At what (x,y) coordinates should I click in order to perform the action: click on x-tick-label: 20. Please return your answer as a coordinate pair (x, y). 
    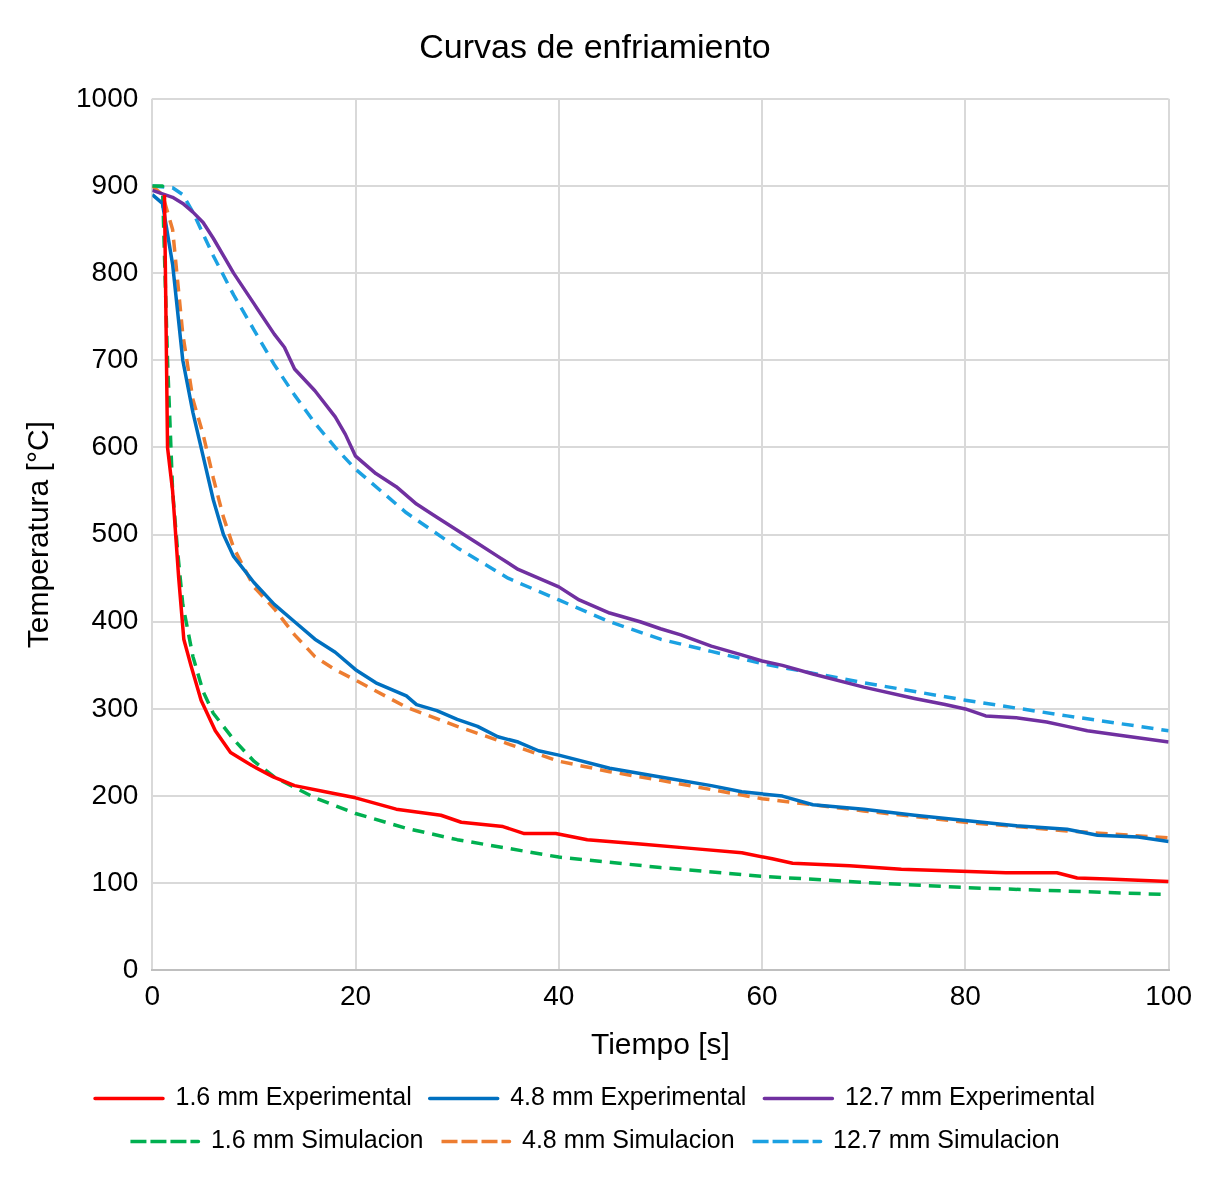
    Looking at the image, I should click on (355, 995).